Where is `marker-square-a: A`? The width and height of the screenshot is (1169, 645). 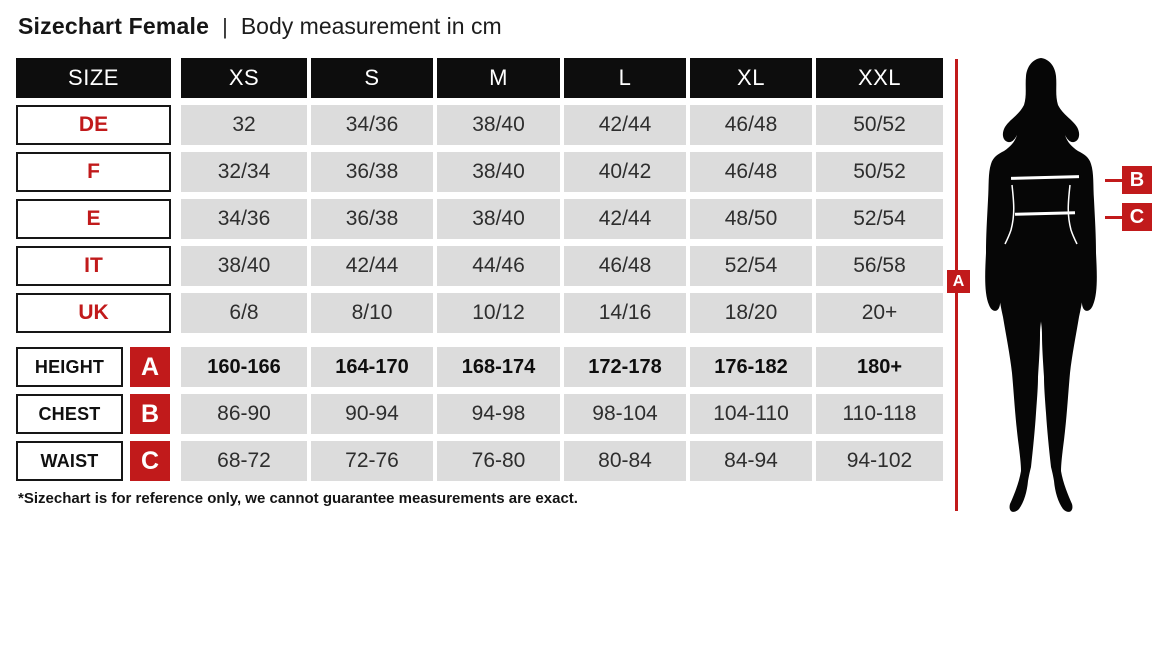
marker-square-a: A is located at coordinates (150, 367).